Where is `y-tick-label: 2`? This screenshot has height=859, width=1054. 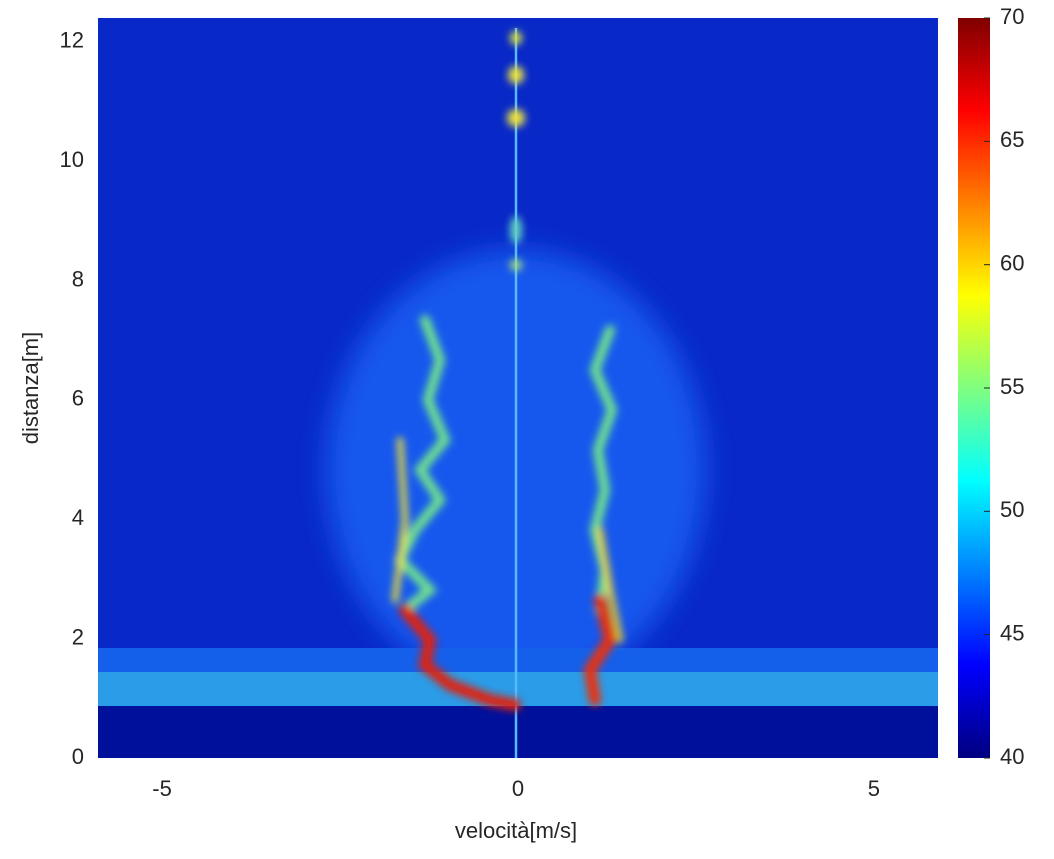 y-tick-label: 2 is located at coordinates (78, 636).